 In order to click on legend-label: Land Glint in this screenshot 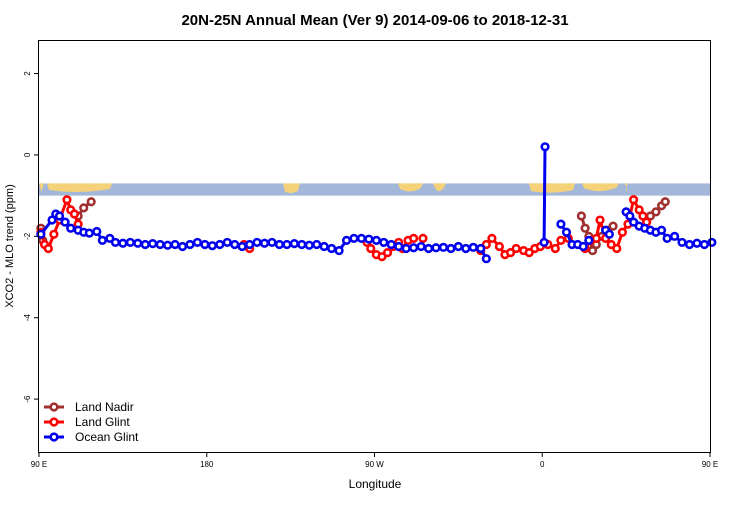, I will do `click(102, 422)`.